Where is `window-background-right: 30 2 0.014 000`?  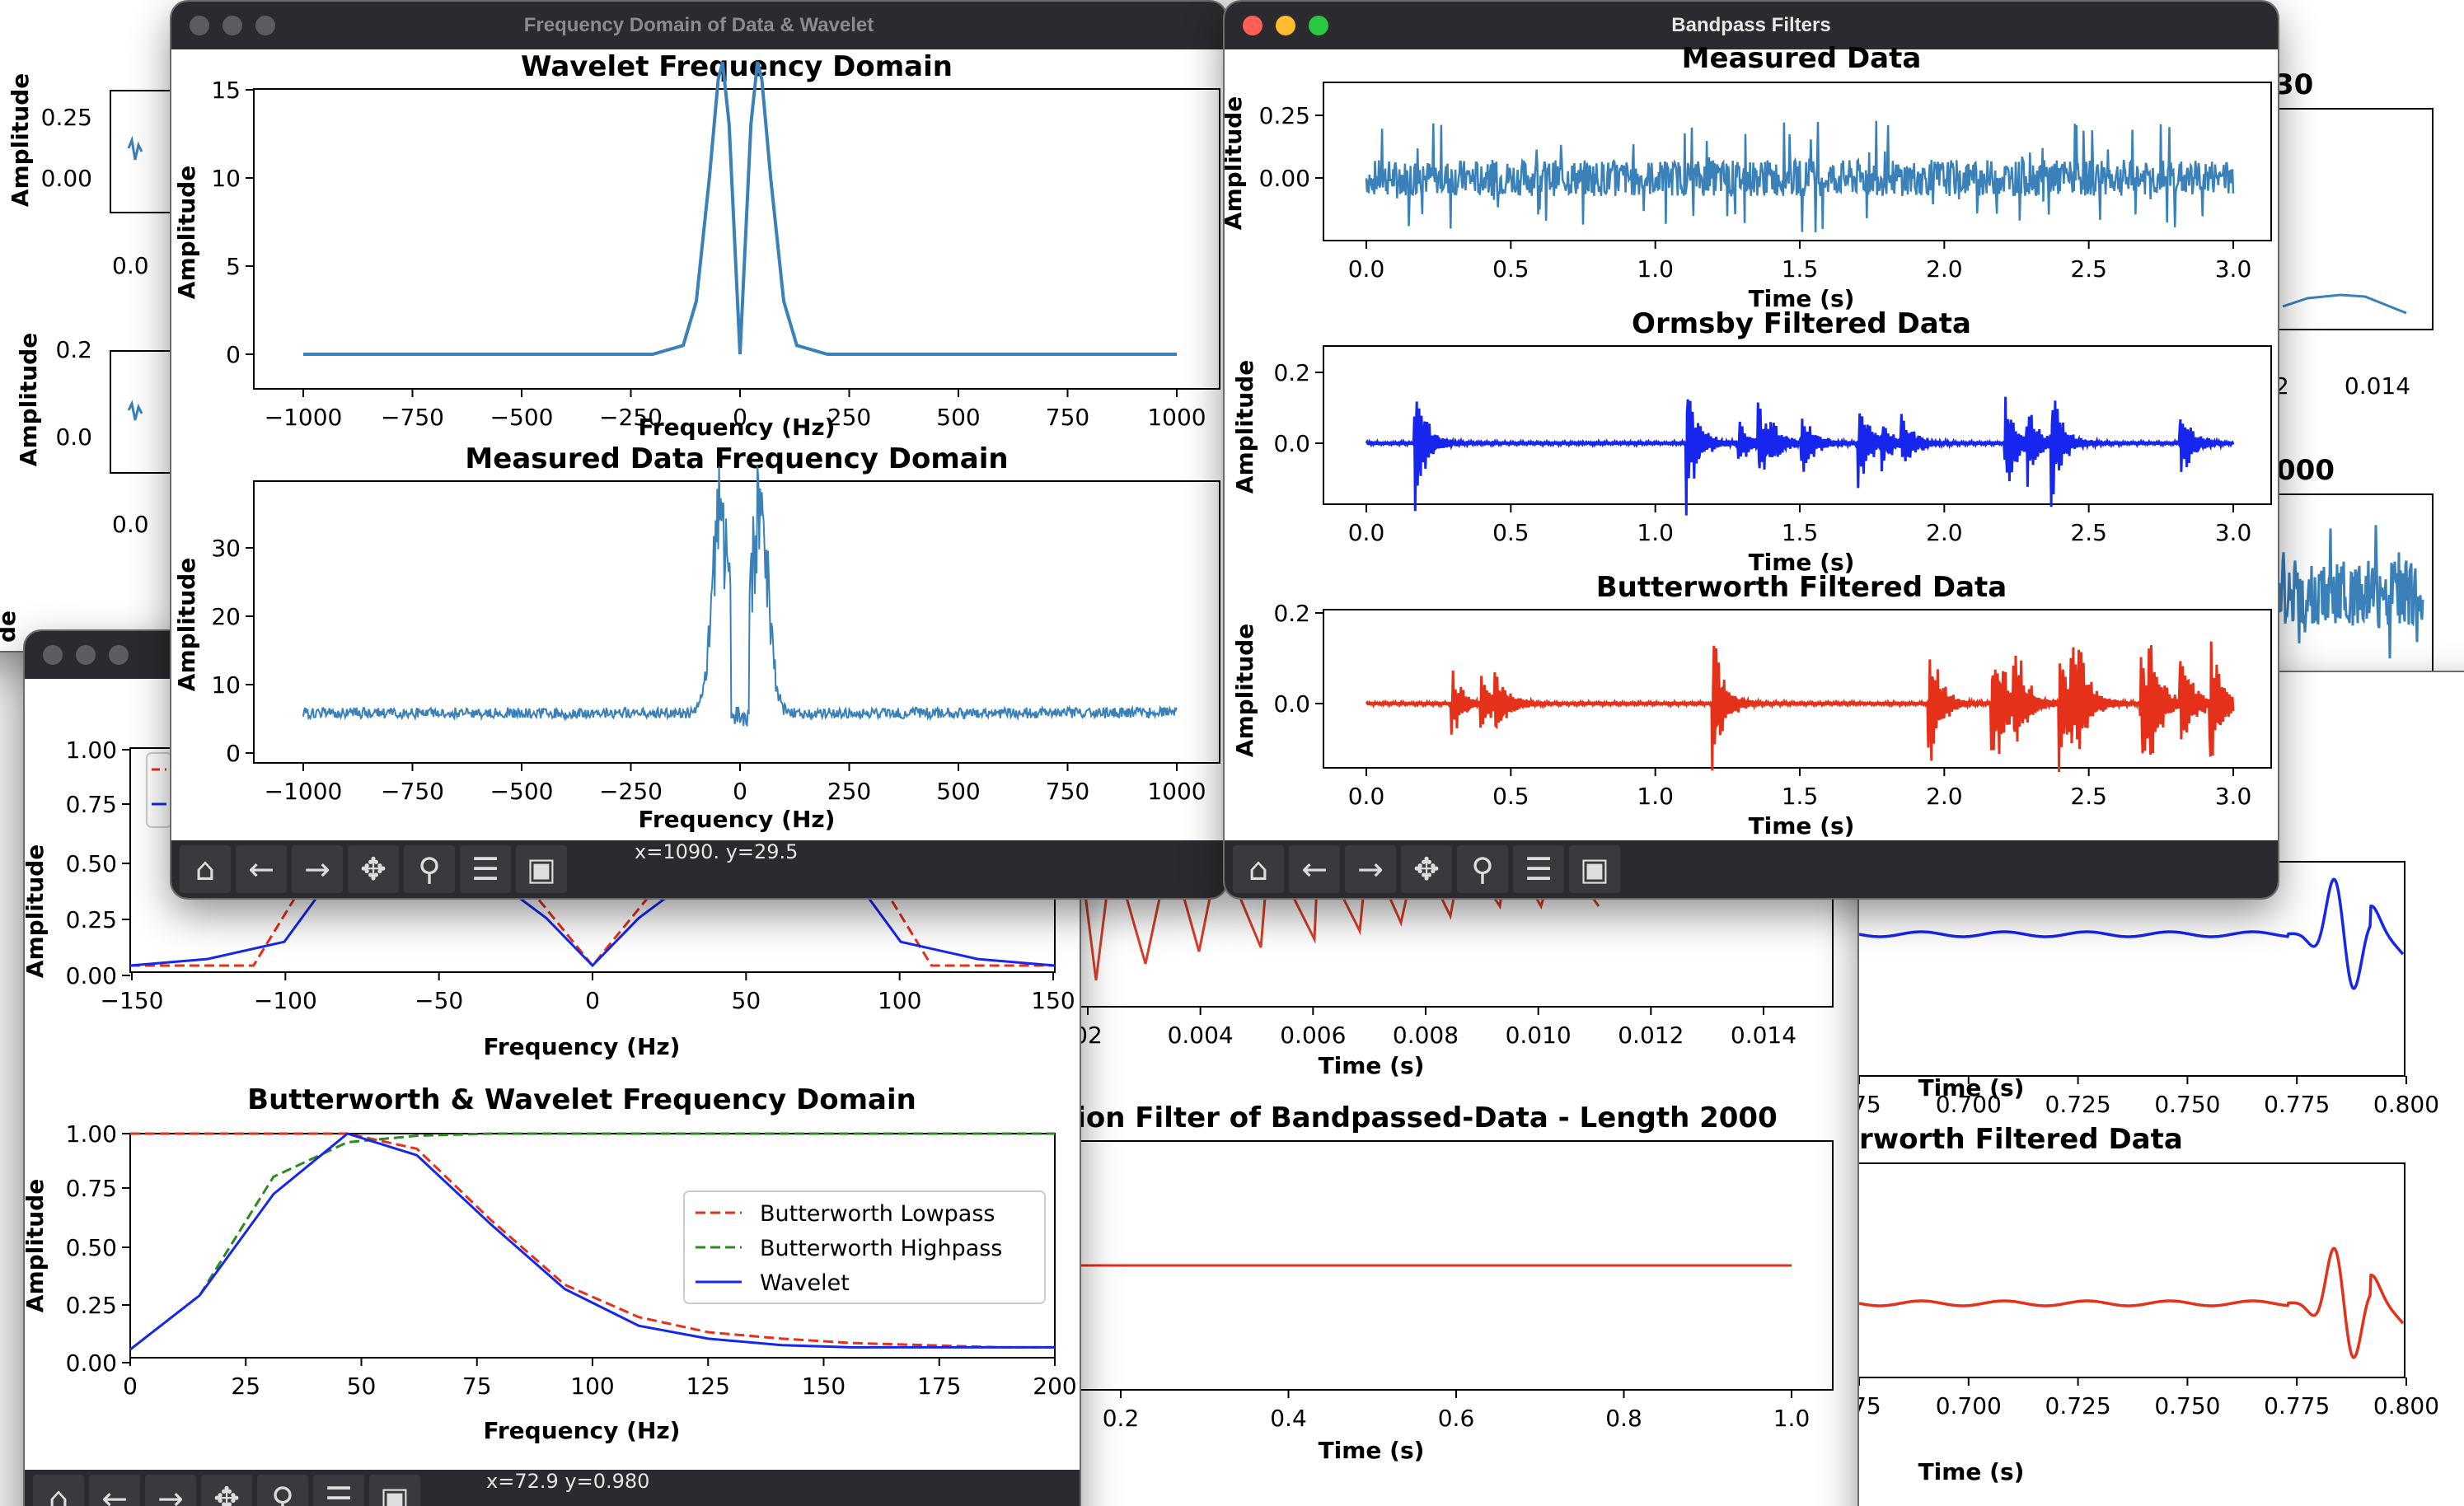
window-background-right: 30 2 0.014 000 is located at coordinates (2361, 346).